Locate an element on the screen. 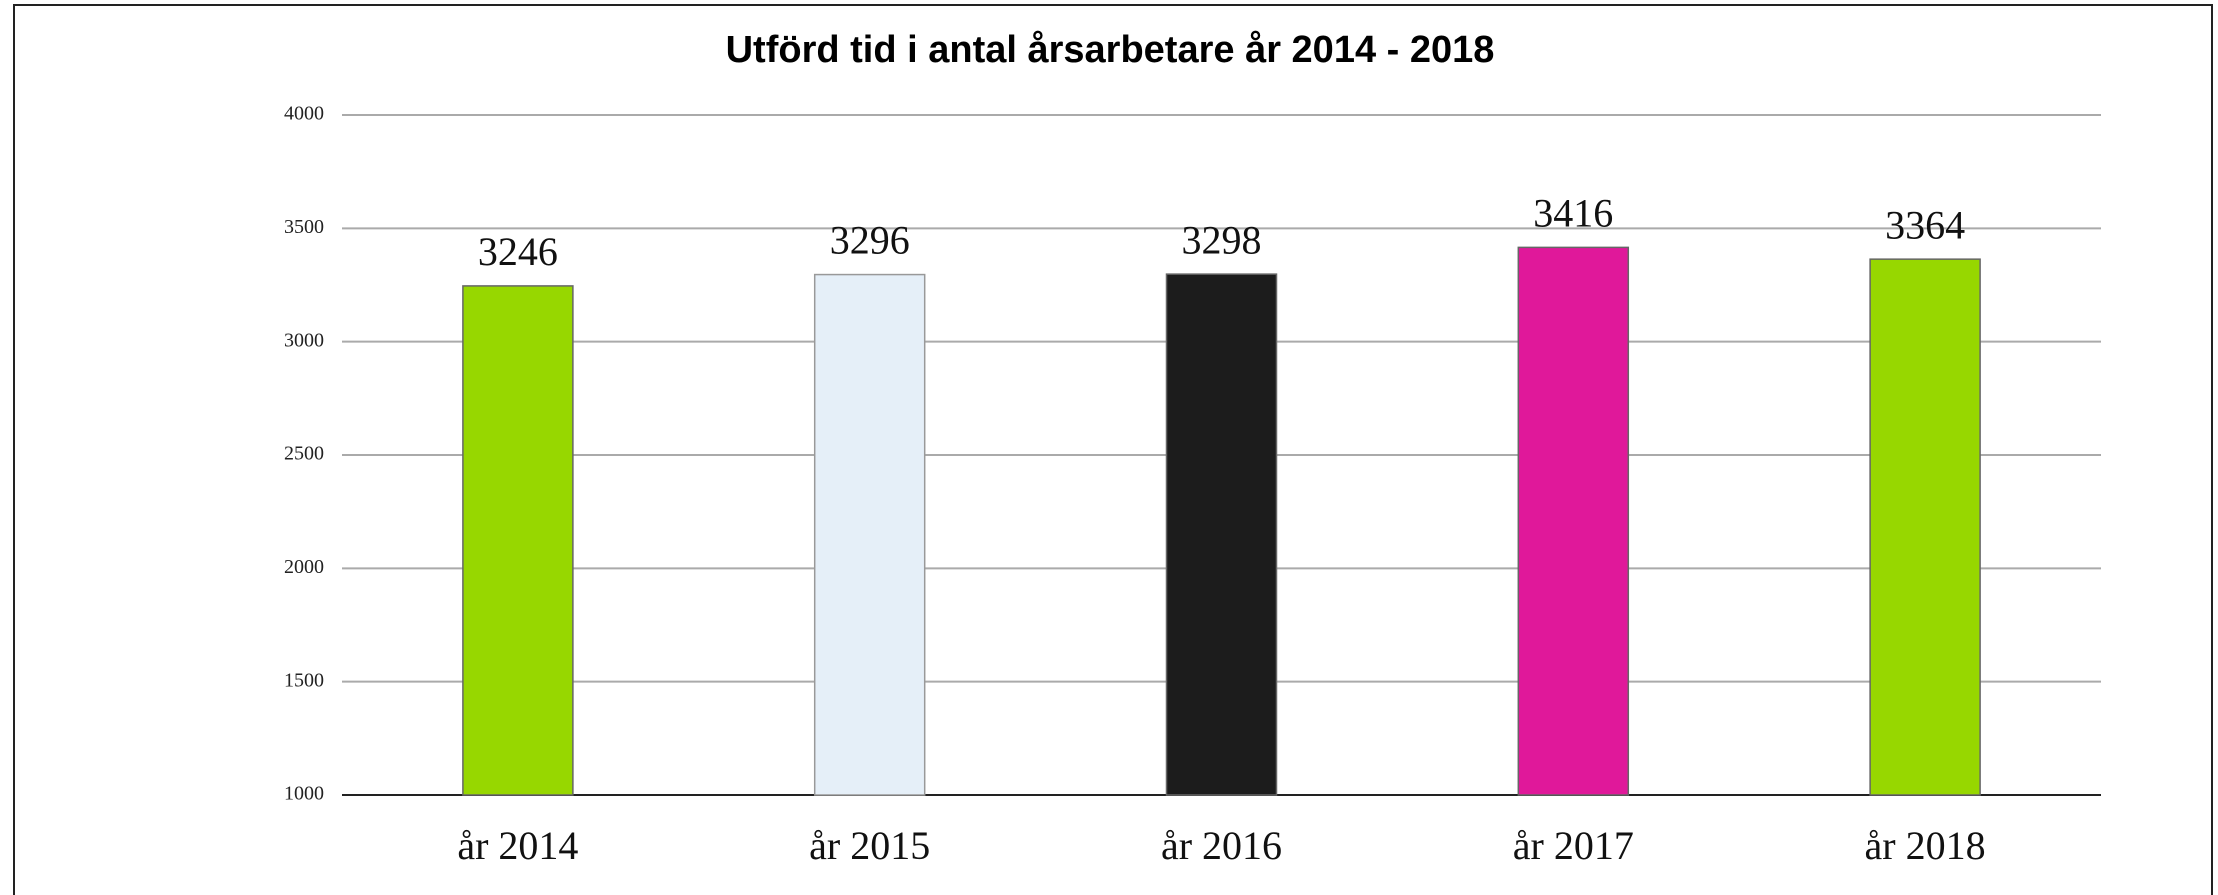 This screenshot has height=895, width=2218. x-tick-label: år 2018 is located at coordinates (1925, 845).